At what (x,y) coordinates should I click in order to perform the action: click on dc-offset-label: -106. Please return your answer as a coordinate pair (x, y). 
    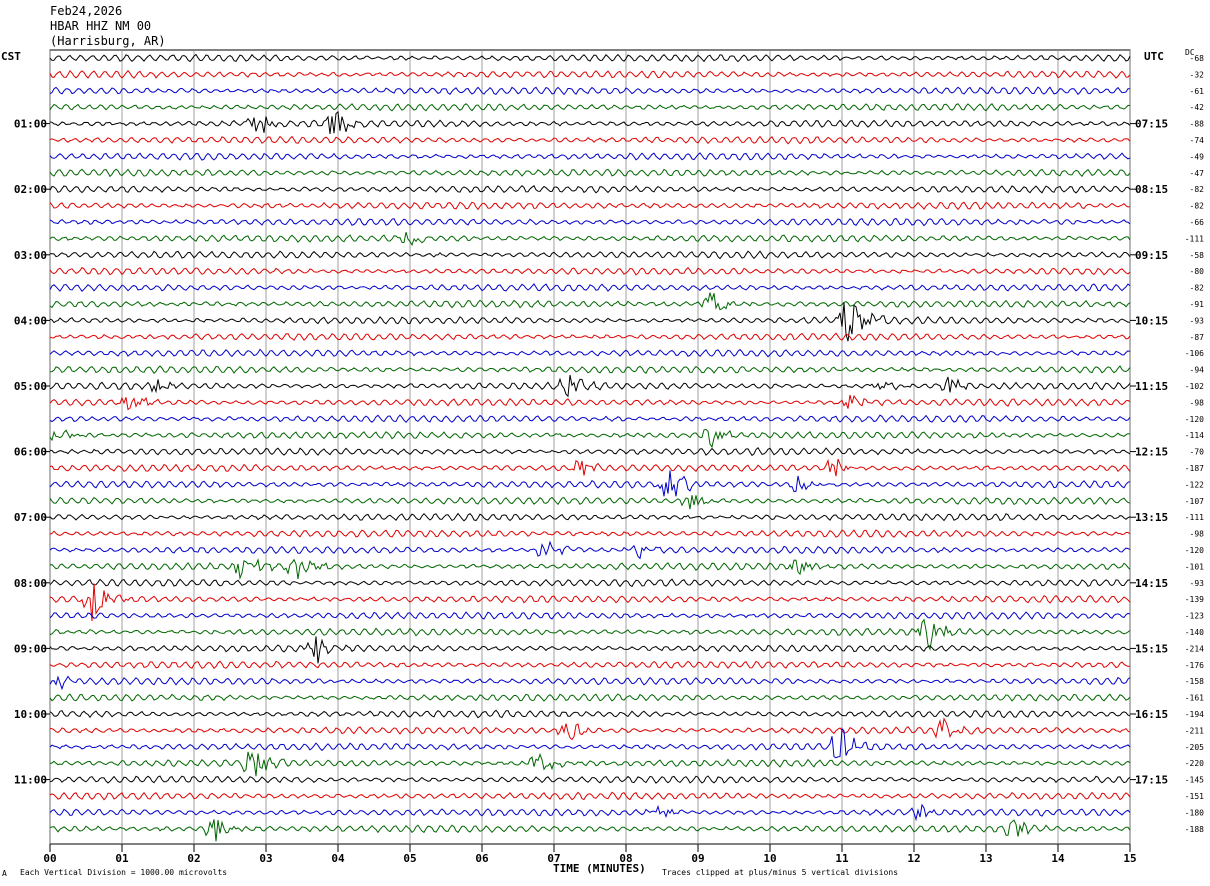
    Looking at the image, I should click on (1194, 353).